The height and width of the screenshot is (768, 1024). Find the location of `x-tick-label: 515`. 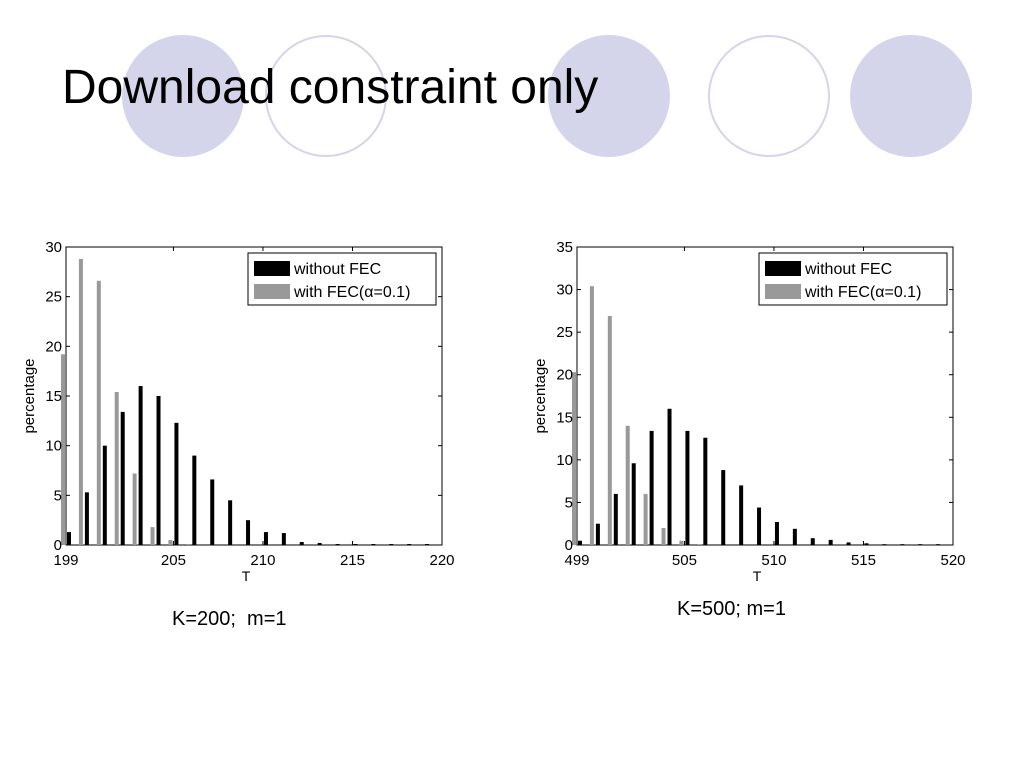

x-tick-label: 515 is located at coordinates (863, 560).